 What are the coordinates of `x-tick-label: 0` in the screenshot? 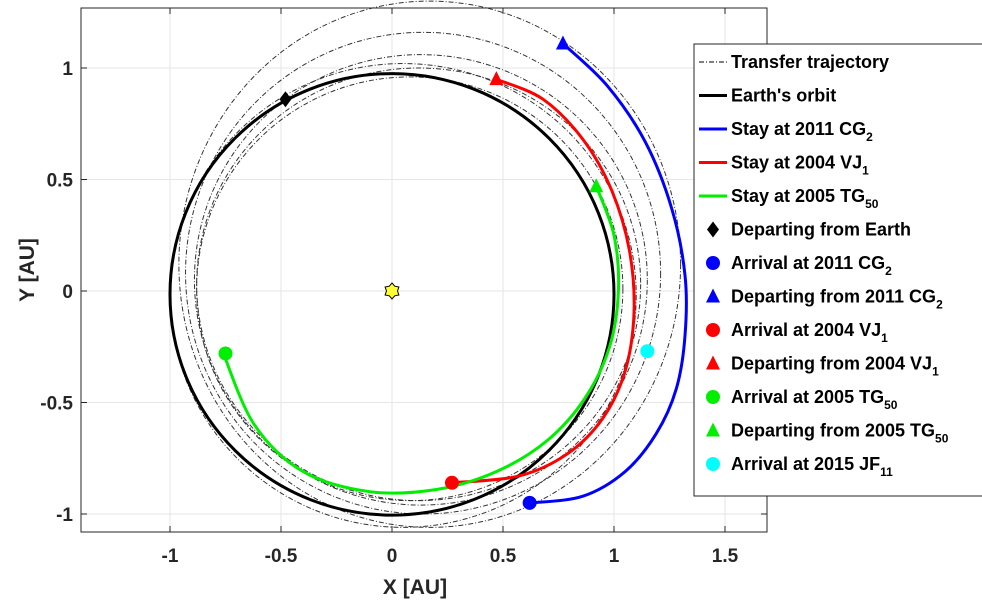 It's located at (392, 556).